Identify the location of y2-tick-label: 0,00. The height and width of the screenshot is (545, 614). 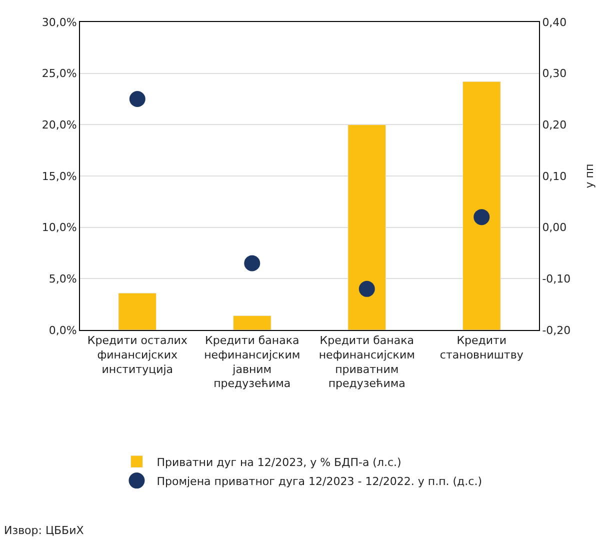
(554, 227).